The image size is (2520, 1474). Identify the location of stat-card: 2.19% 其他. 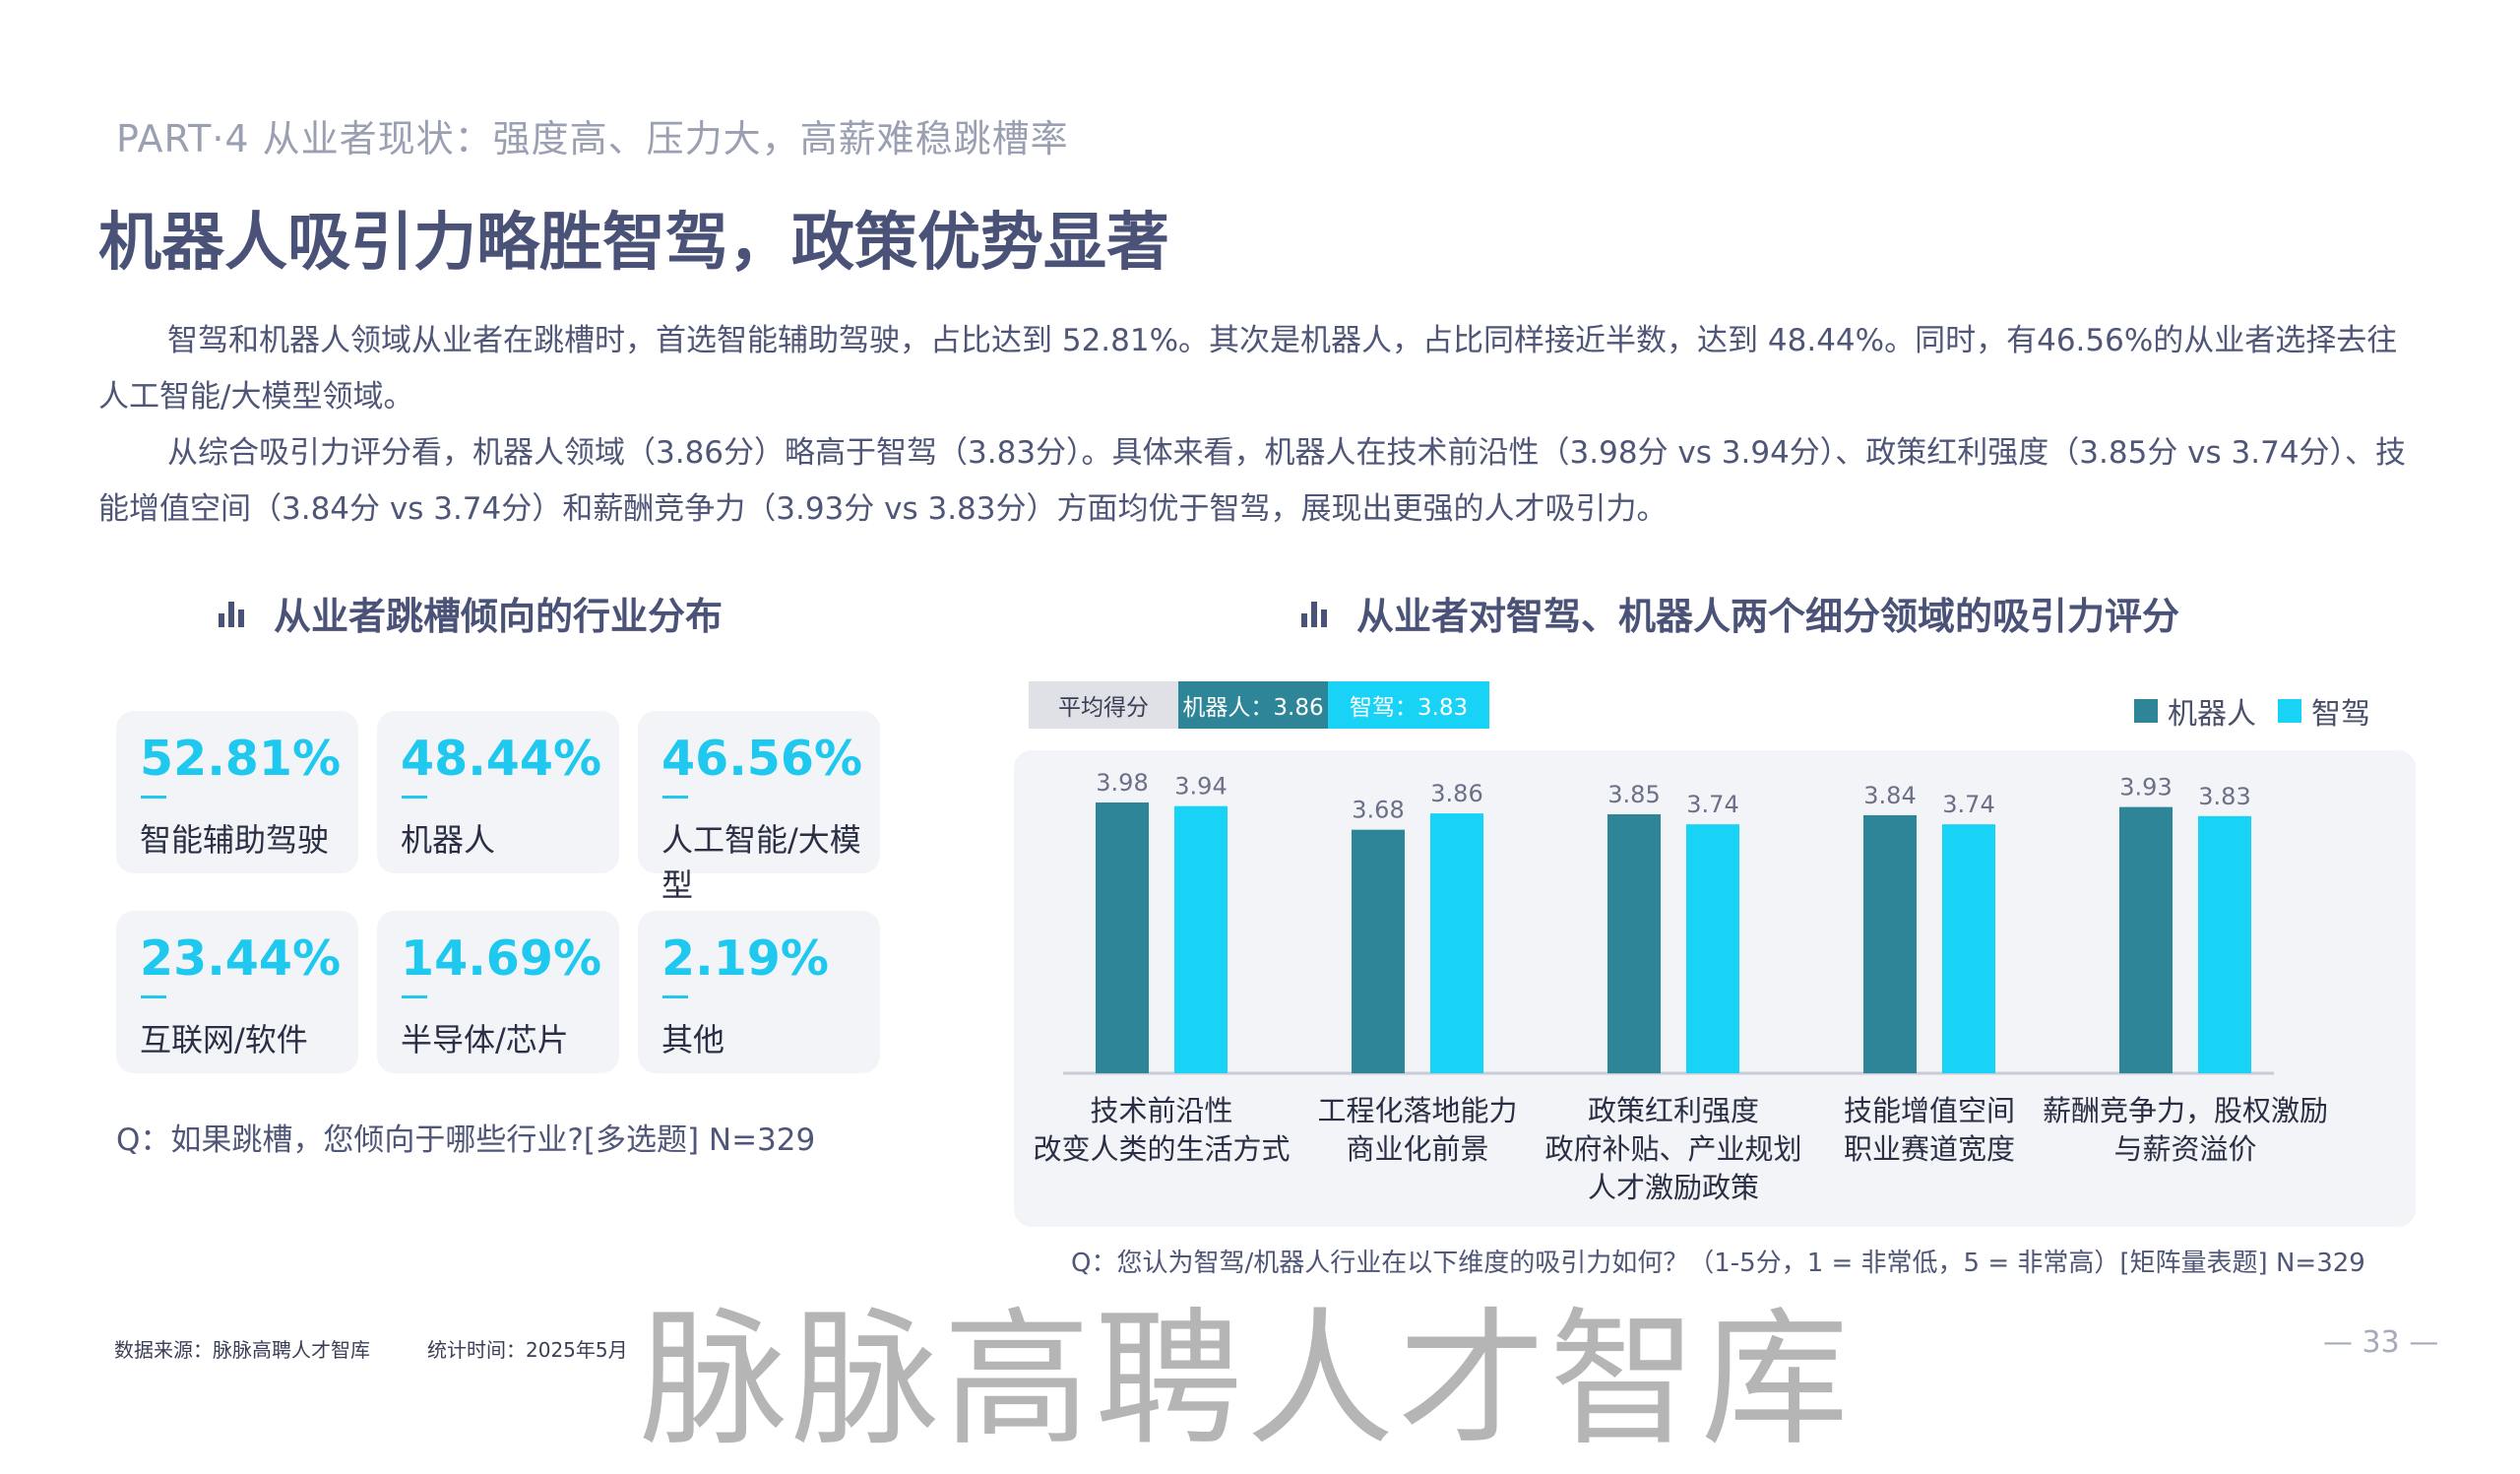
(759, 992).